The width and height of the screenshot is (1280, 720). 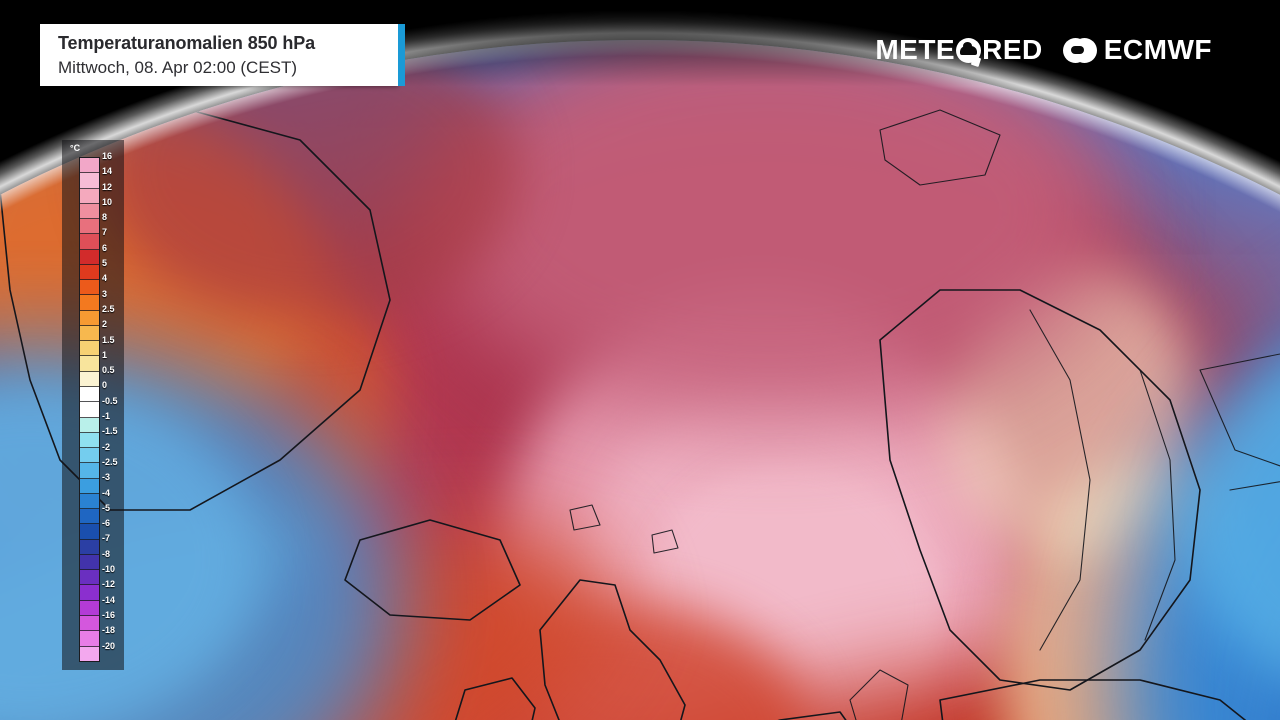 What do you see at coordinates (113, 651) in the screenshot?
I see `legend-tick: -20` at bounding box center [113, 651].